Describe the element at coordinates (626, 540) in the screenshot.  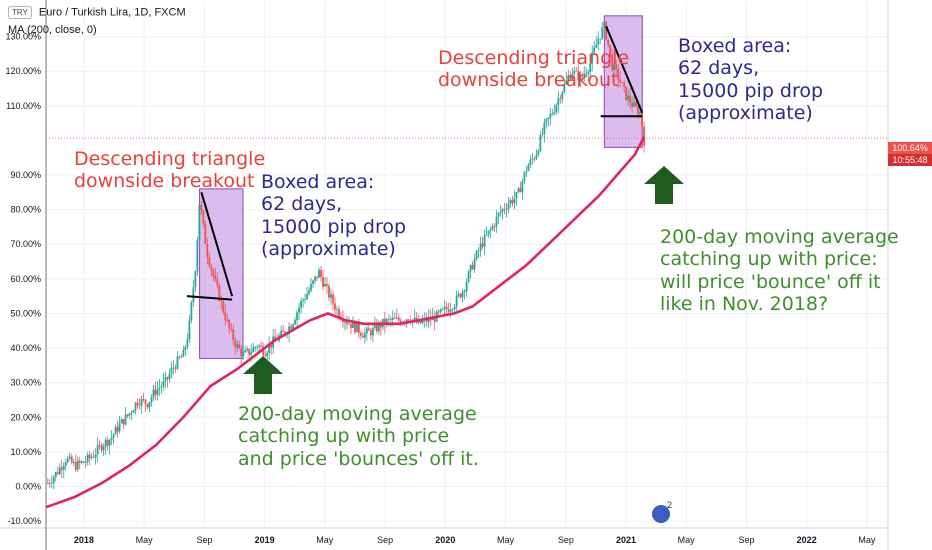
I see `x-tick-label: 2021` at that location.